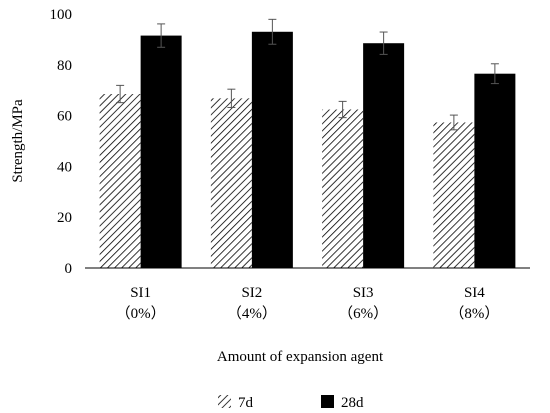 This screenshot has width=550, height=413. Describe the element at coordinates (352, 403) in the screenshot. I see `legend-label-28d: 28d` at that location.